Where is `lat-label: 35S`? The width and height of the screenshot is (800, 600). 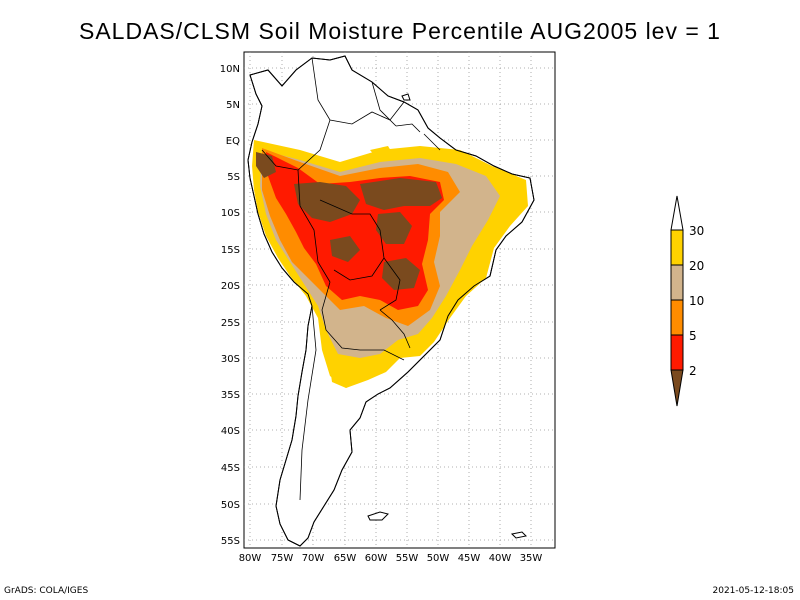 lat-label: 35S is located at coordinates (230, 395).